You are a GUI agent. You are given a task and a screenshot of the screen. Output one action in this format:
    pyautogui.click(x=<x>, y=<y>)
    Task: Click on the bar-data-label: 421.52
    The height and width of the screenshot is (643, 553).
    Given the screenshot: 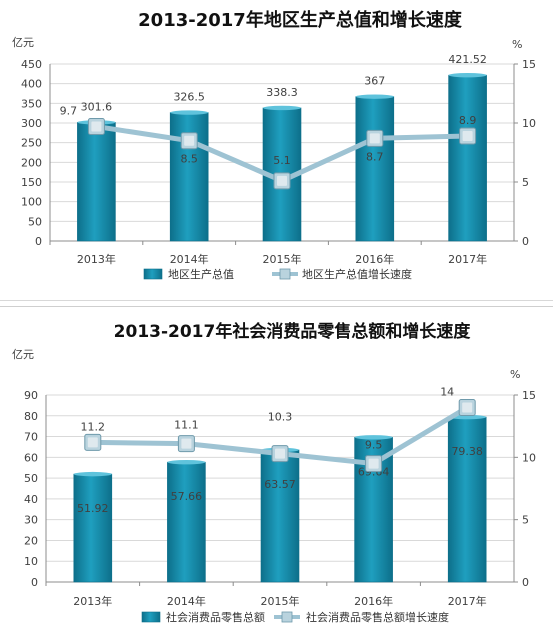 What is the action you would take?
    pyautogui.click(x=467, y=59)
    